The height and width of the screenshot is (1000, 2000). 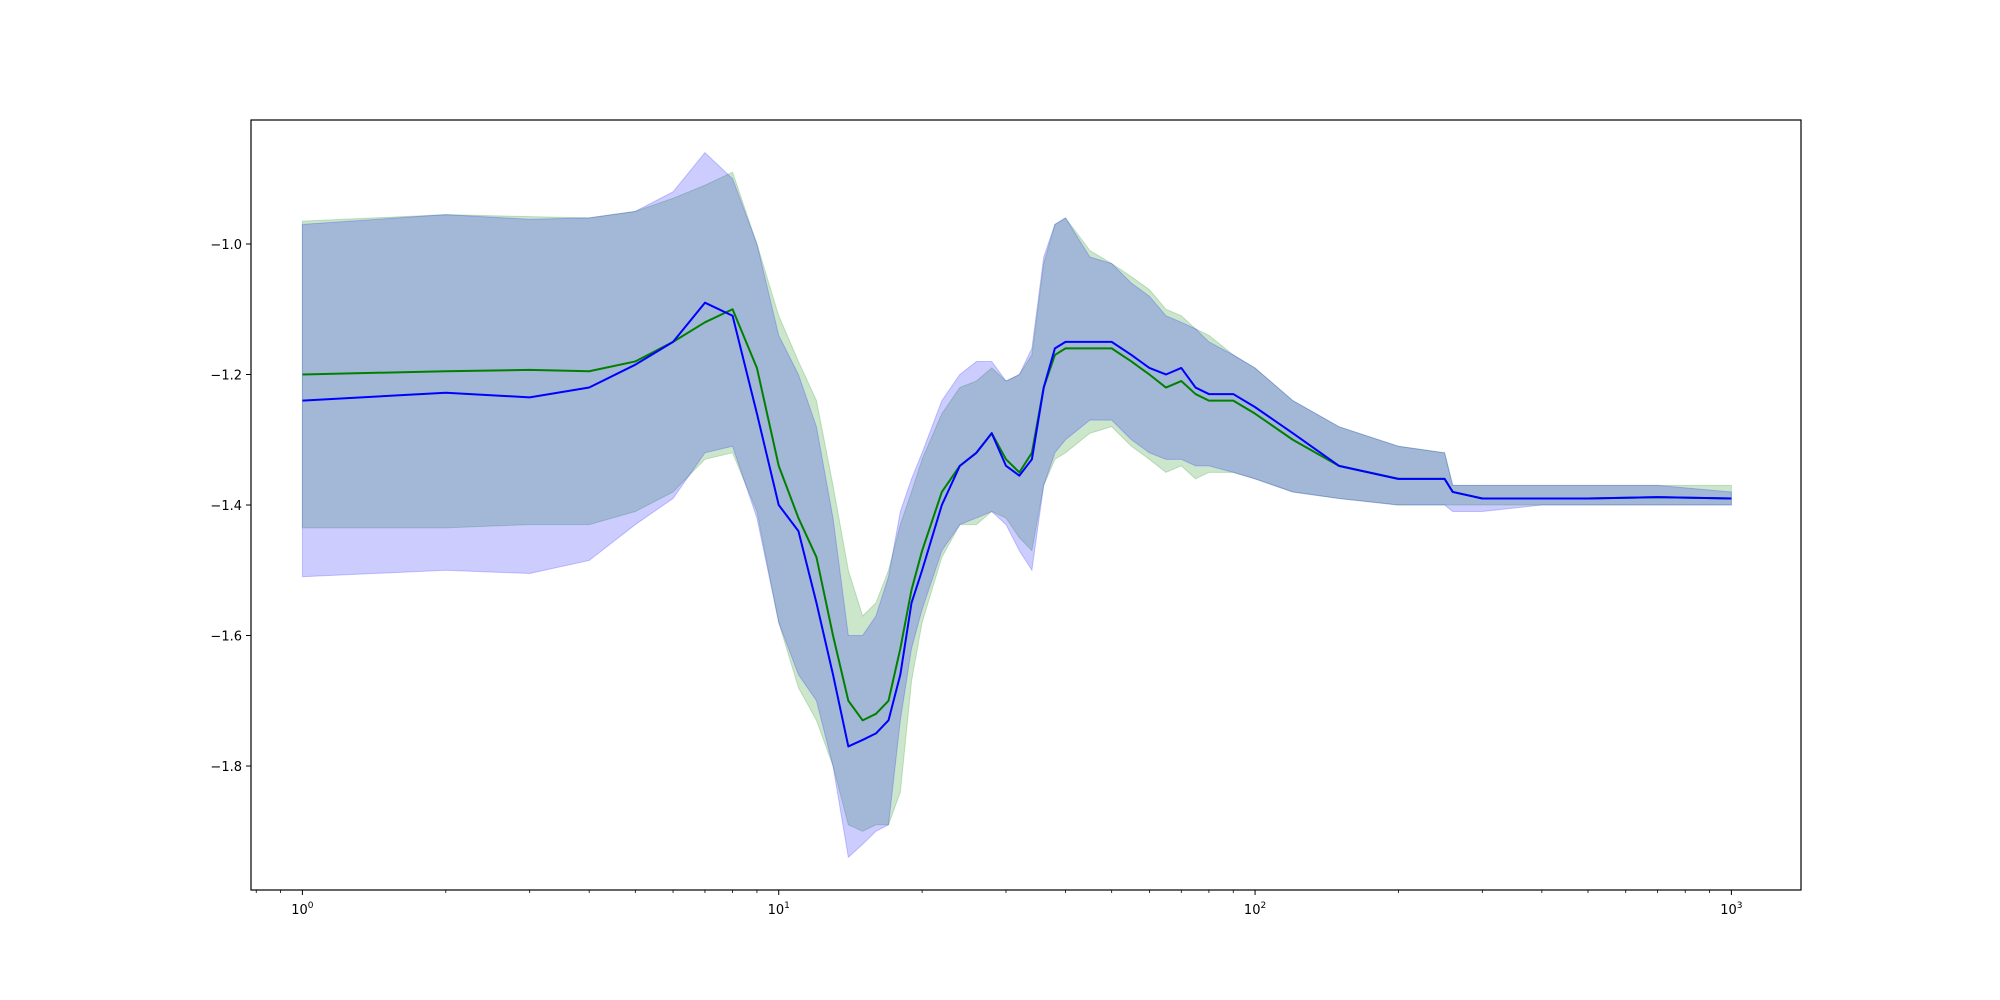 I want to click on x-tick-label: 10², so click(x=1255, y=909).